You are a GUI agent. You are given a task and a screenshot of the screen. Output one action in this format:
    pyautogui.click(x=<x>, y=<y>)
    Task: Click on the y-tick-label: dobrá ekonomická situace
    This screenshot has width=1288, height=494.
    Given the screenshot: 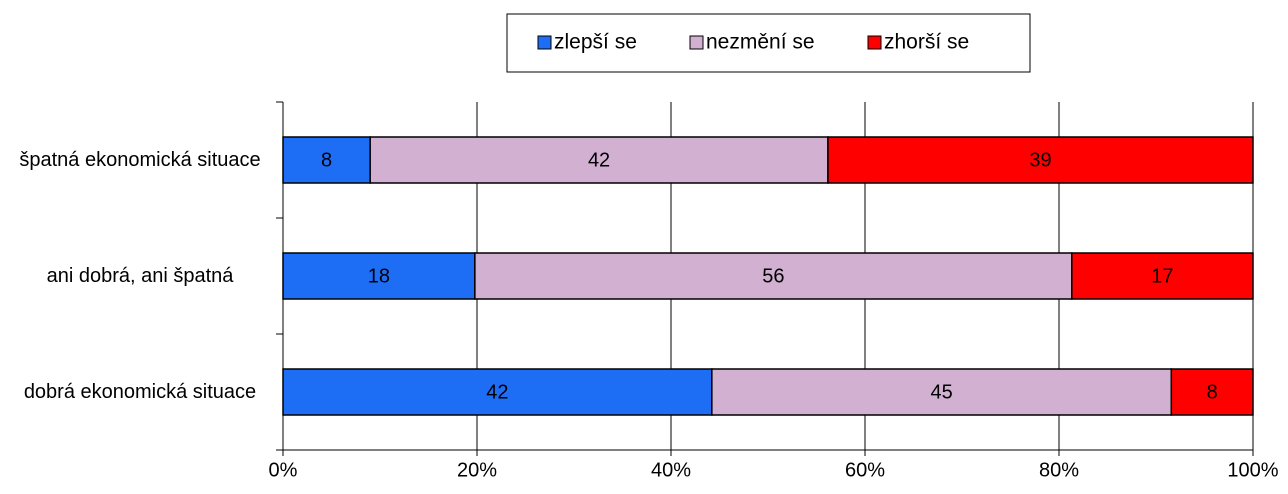 What is the action you would take?
    pyautogui.click(x=140, y=392)
    